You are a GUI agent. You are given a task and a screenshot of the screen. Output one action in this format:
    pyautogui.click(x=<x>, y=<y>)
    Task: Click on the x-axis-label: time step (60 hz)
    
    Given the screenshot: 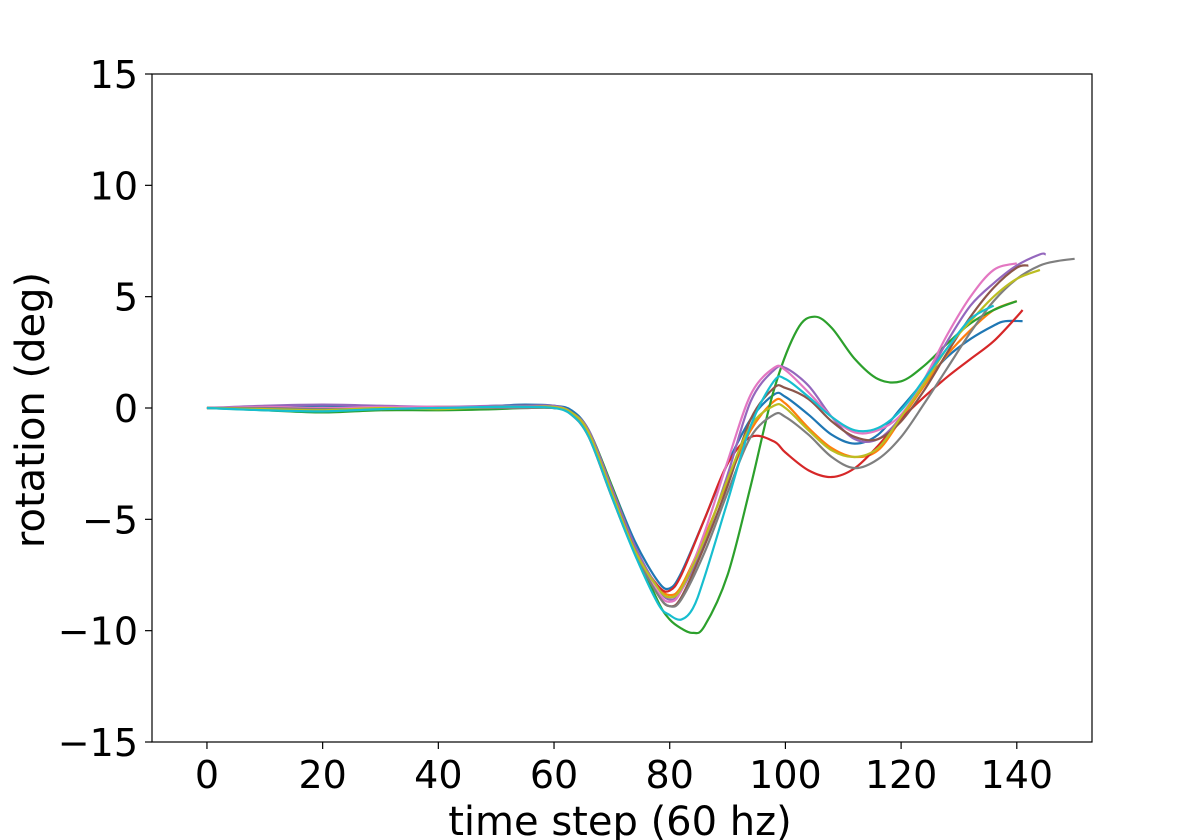 What is the action you would take?
    pyautogui.click(x=620, y=819)
    